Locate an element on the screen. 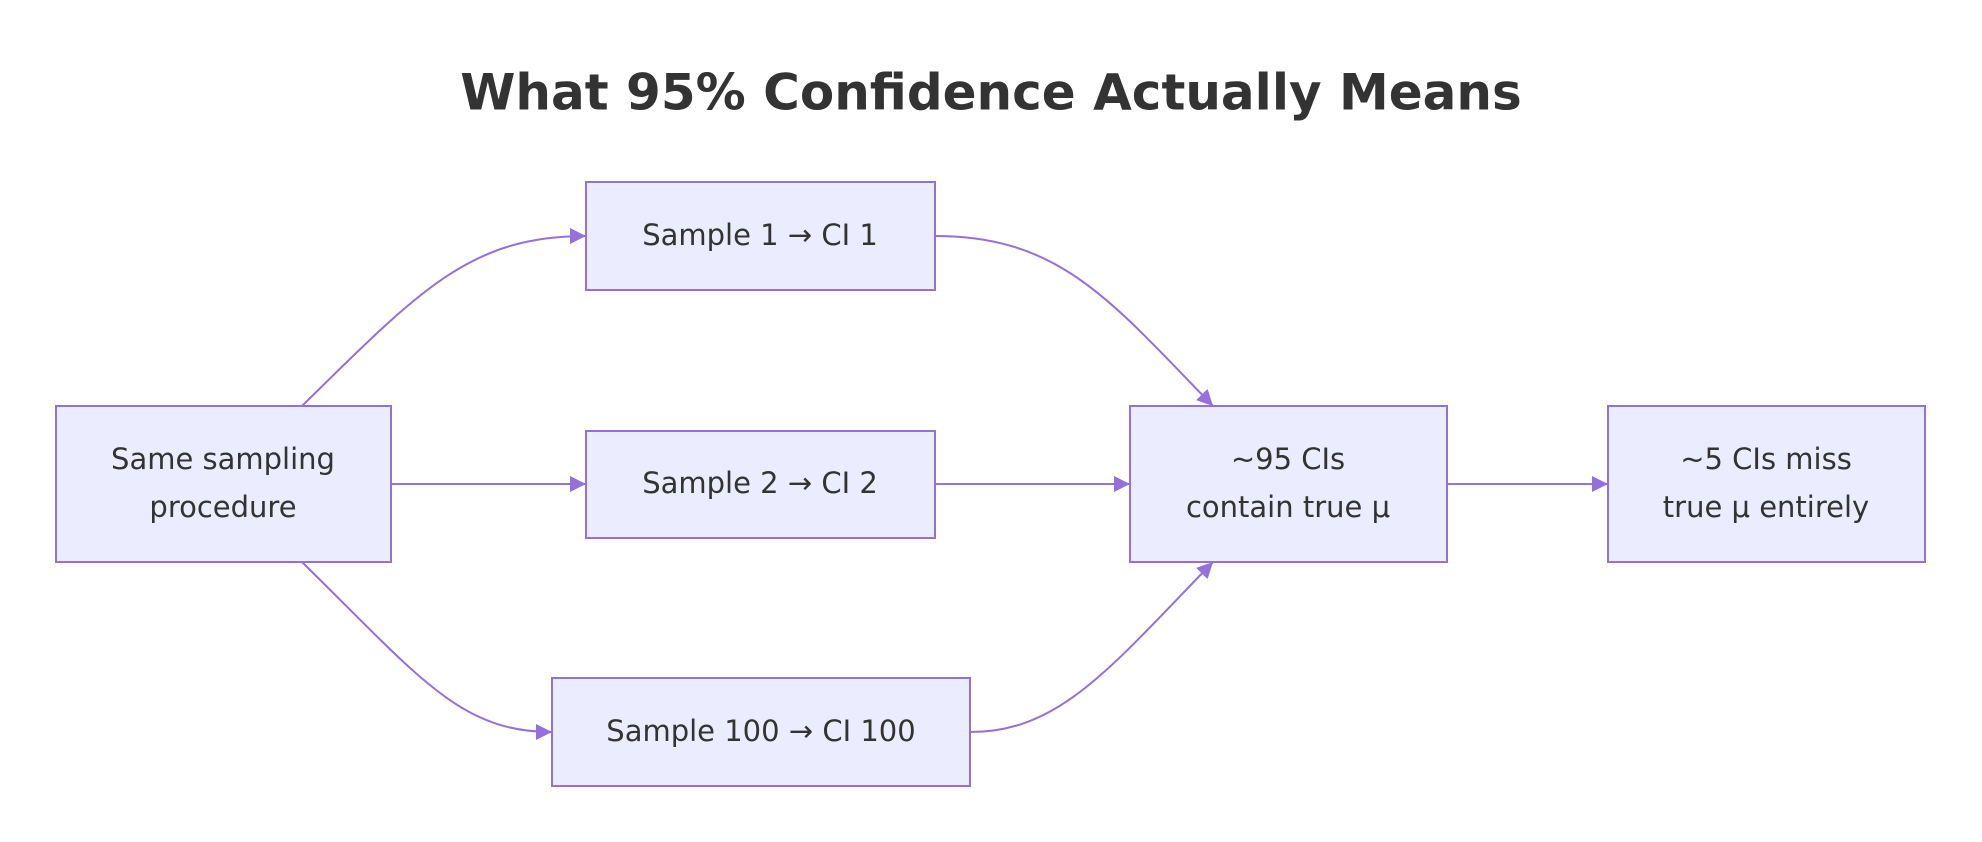  node: Sample 100 → CI 100 is located at coordinates (761, 732).